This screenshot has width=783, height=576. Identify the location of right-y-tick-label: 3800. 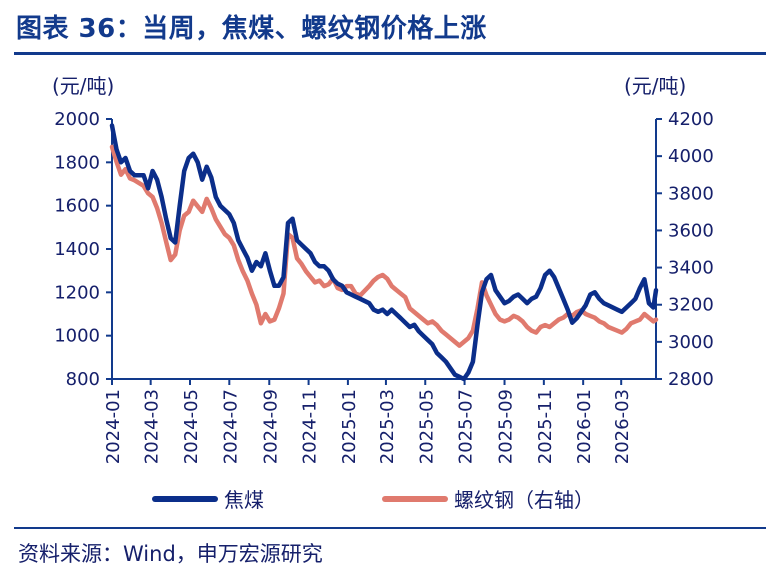
(691, 193).